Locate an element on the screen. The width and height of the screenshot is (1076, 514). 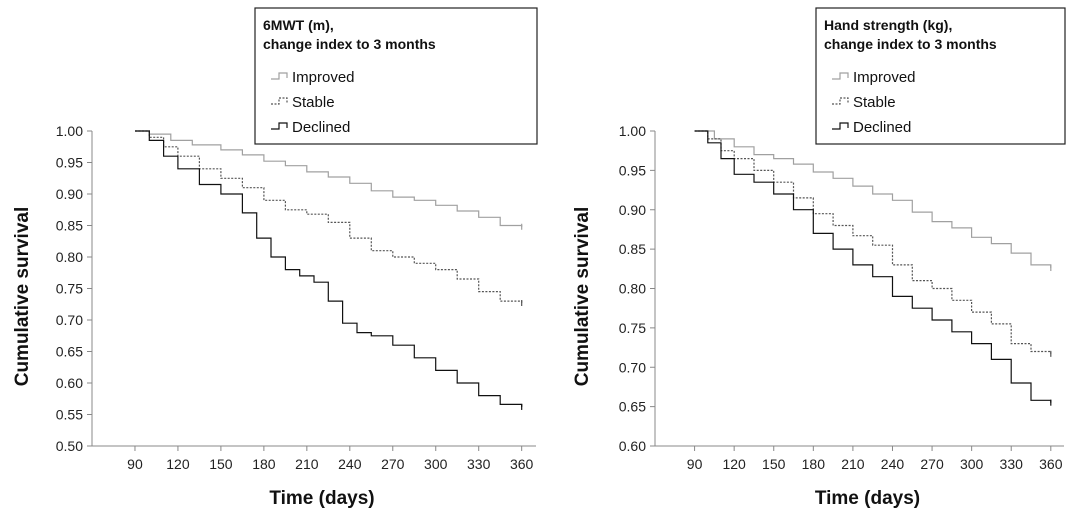
y-tick-label: 0.55 is located at coordinates (69, 415).